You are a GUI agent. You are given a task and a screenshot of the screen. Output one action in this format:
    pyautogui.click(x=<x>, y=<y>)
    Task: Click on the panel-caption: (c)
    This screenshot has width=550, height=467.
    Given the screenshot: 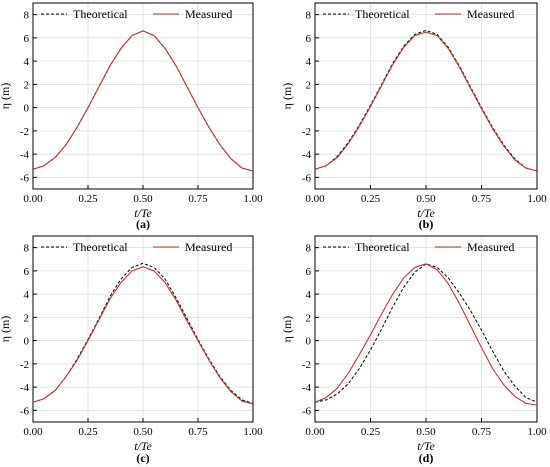 What is the action you would take?
    pyautogui.click(x=142, y=458)
    